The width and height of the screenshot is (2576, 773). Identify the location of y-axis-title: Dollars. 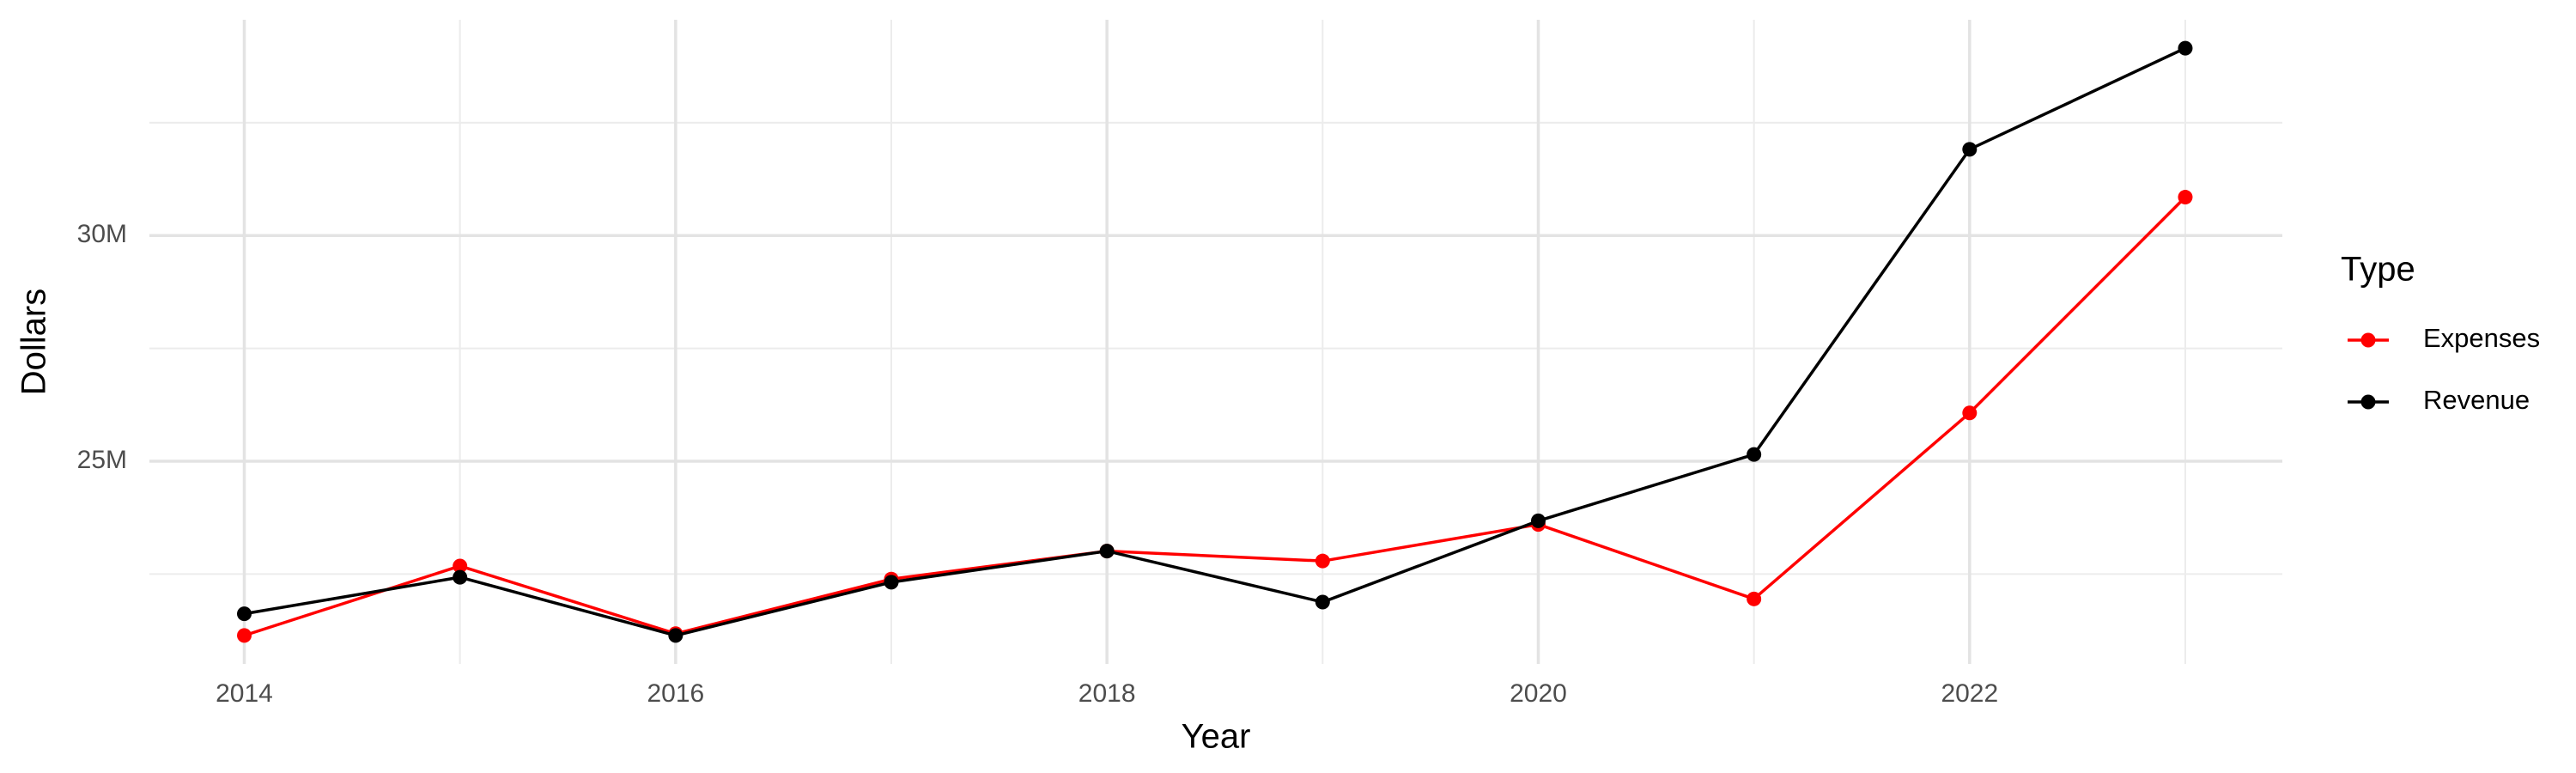
(34, 342).